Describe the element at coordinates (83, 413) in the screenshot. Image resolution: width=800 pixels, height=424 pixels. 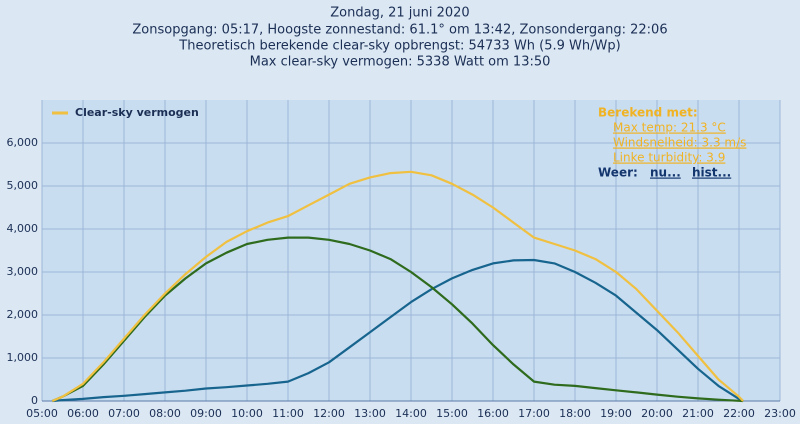
I see `x-tick-label: 06:00` at that location.